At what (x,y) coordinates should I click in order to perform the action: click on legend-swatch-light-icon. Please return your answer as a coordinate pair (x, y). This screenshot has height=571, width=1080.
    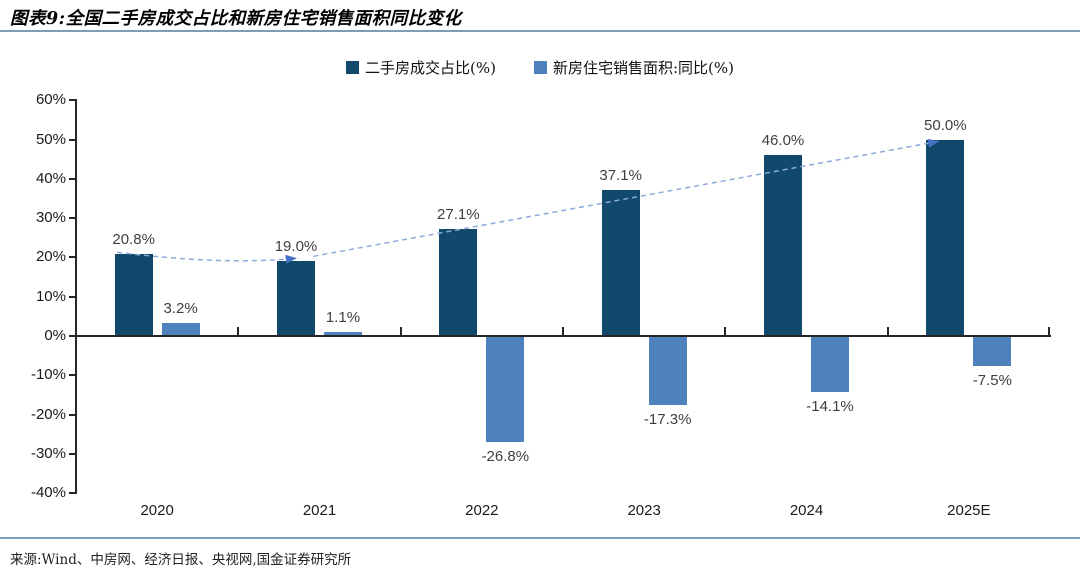
    Looking at the image, I should click on (540, 67).